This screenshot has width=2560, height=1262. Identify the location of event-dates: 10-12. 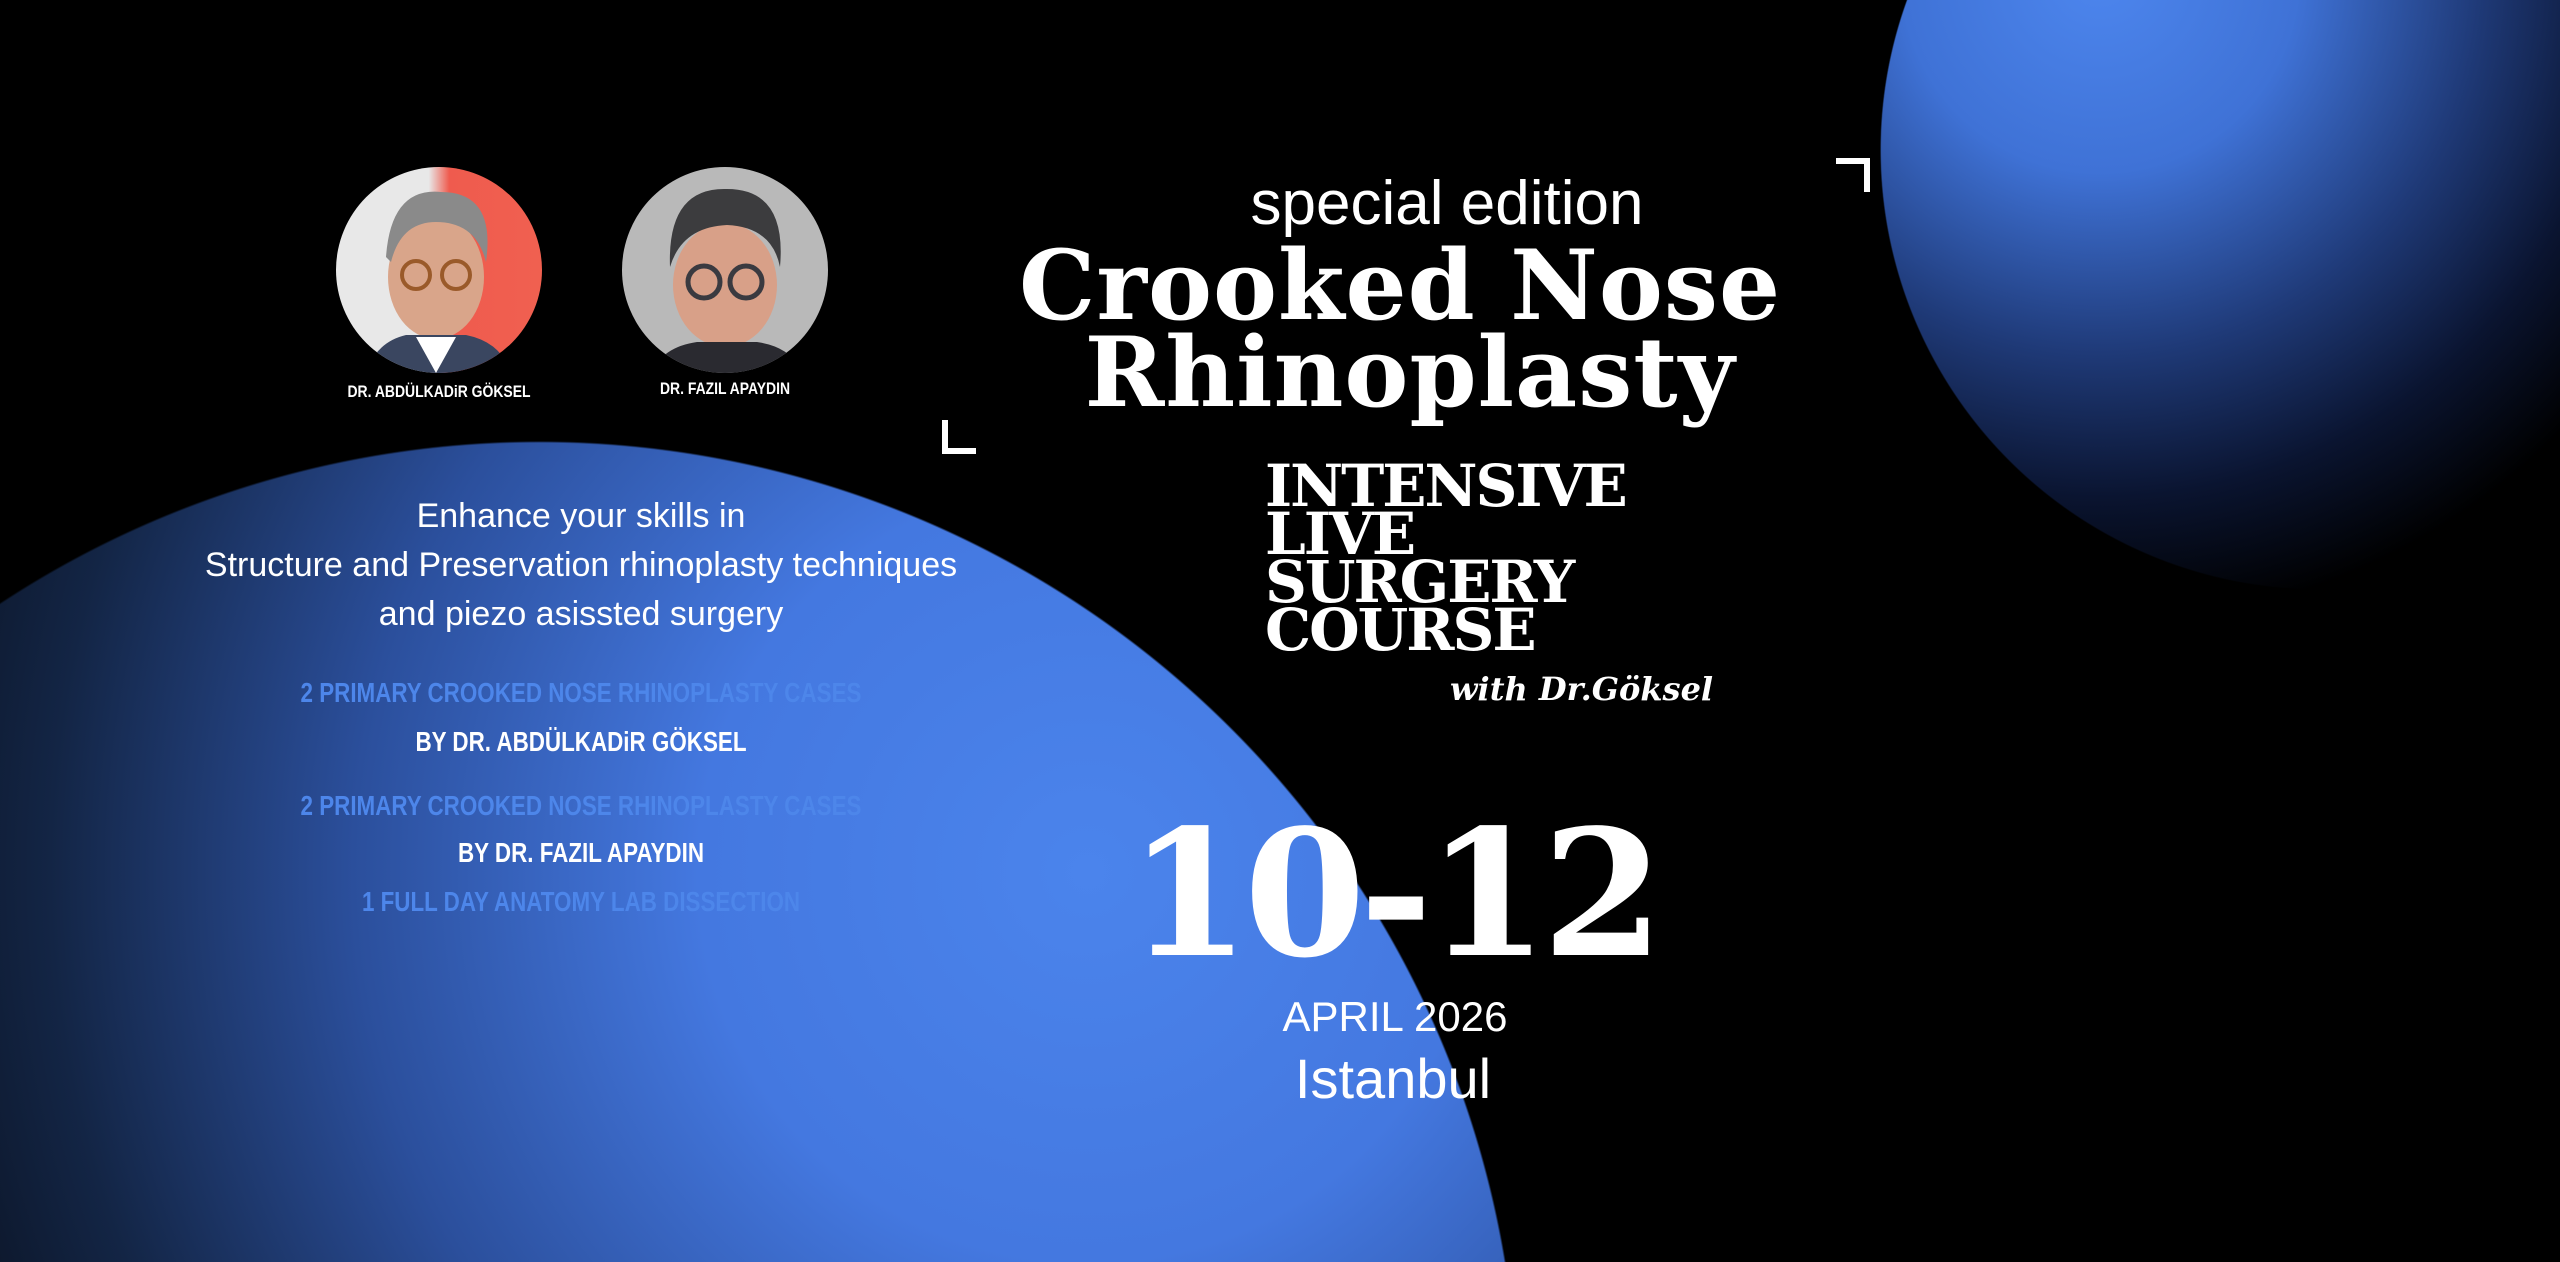
(1396, 894).